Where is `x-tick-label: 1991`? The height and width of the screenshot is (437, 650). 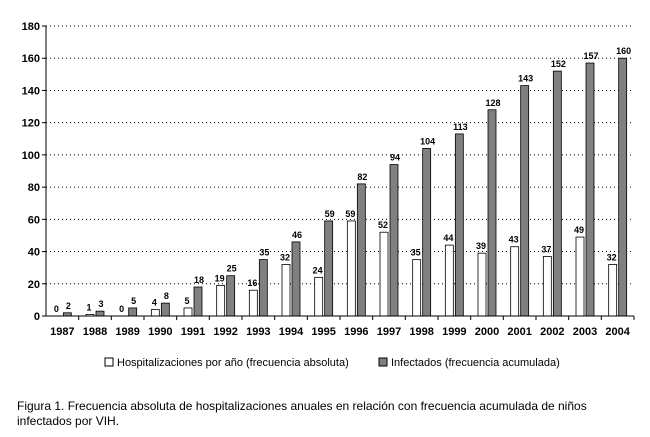 x-tick-label: 1991 is located at coordinates (193, 332).